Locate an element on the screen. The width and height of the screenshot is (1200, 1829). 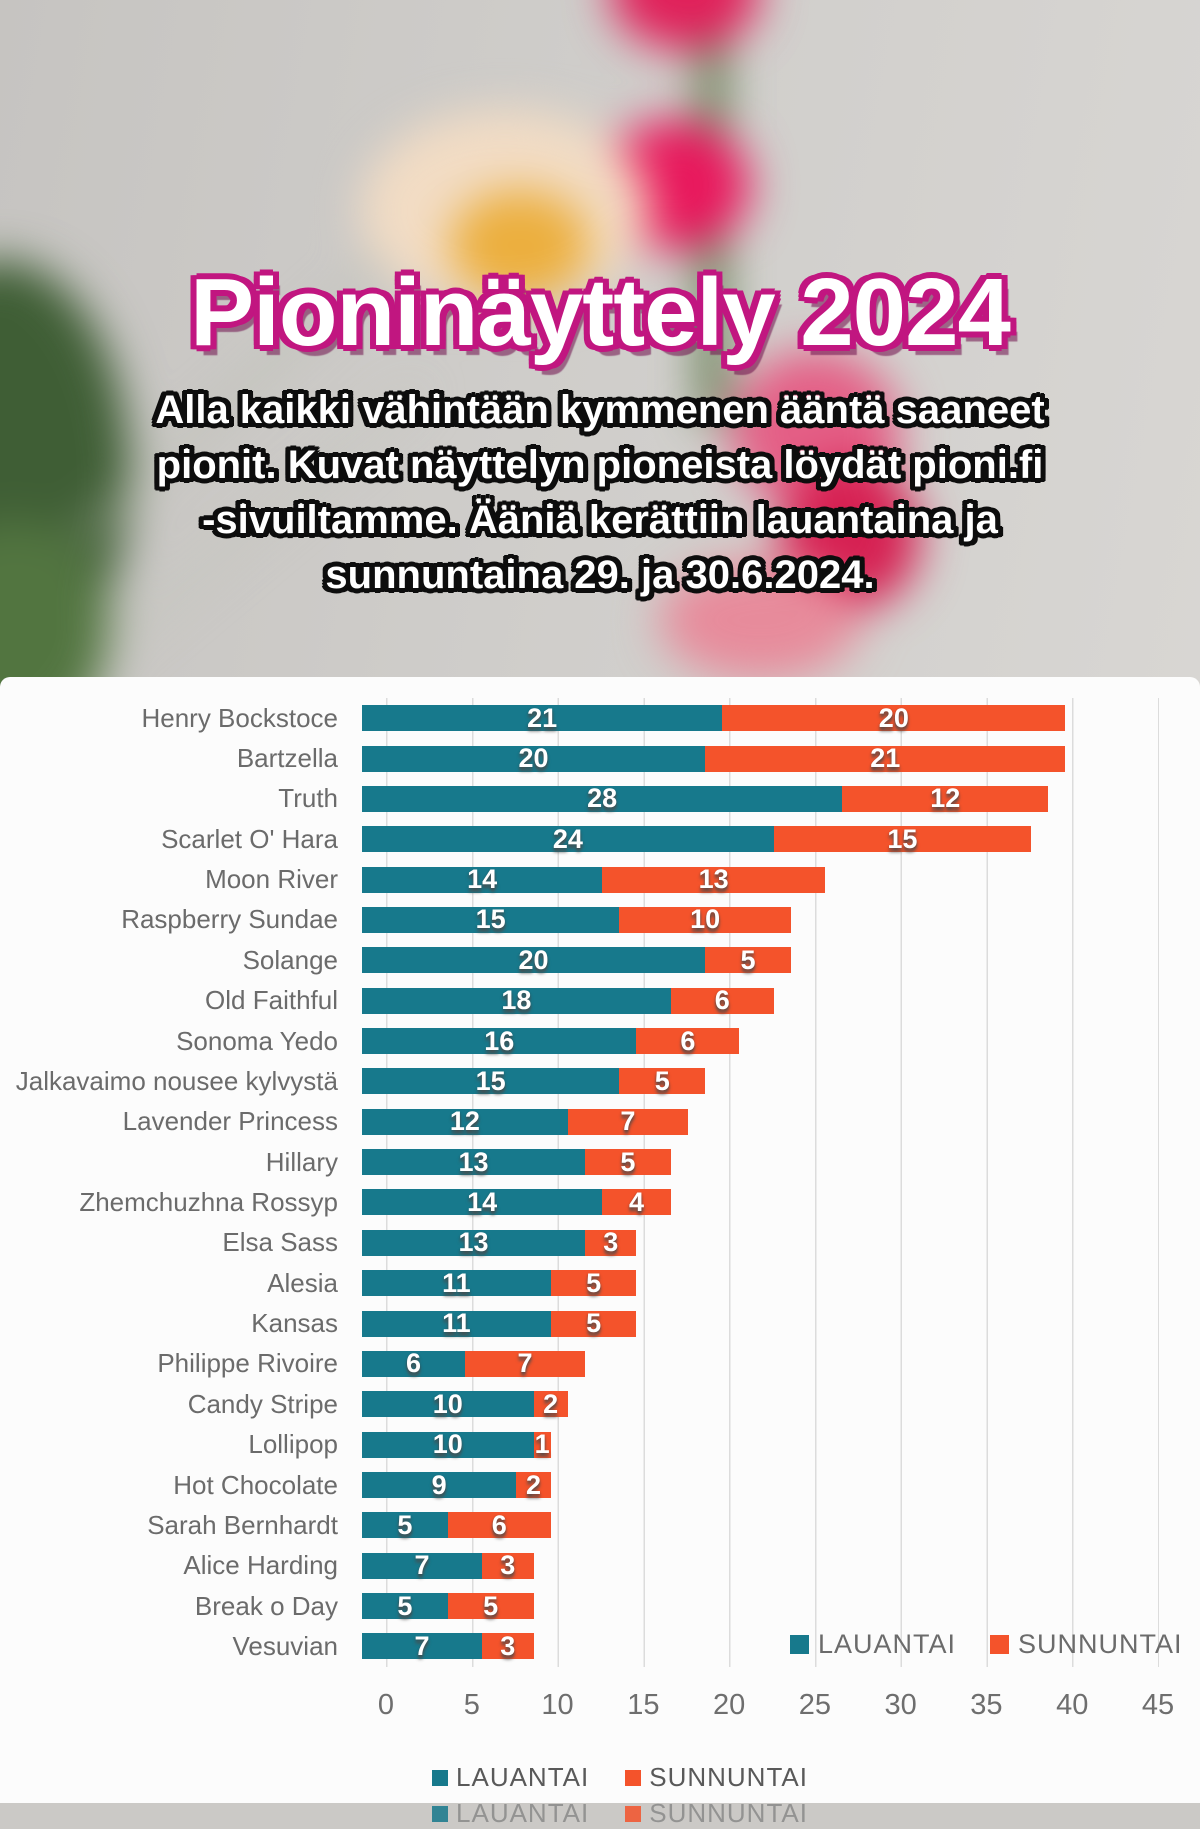
bar-segment-saturday: 10 is located at coordinates (448, 1403).